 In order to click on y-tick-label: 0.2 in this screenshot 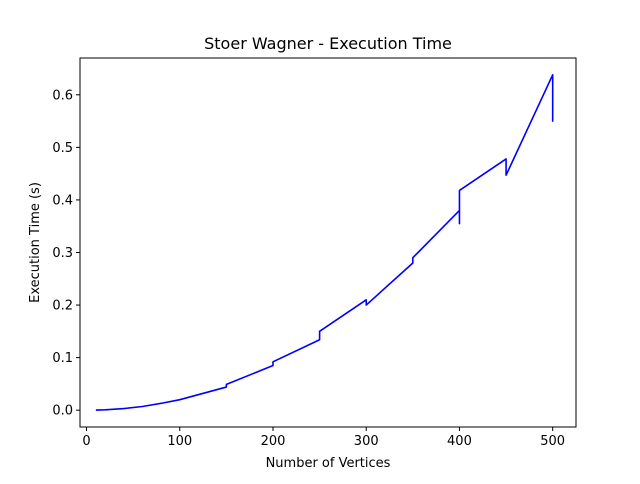, I will do `click(62, 306)`.